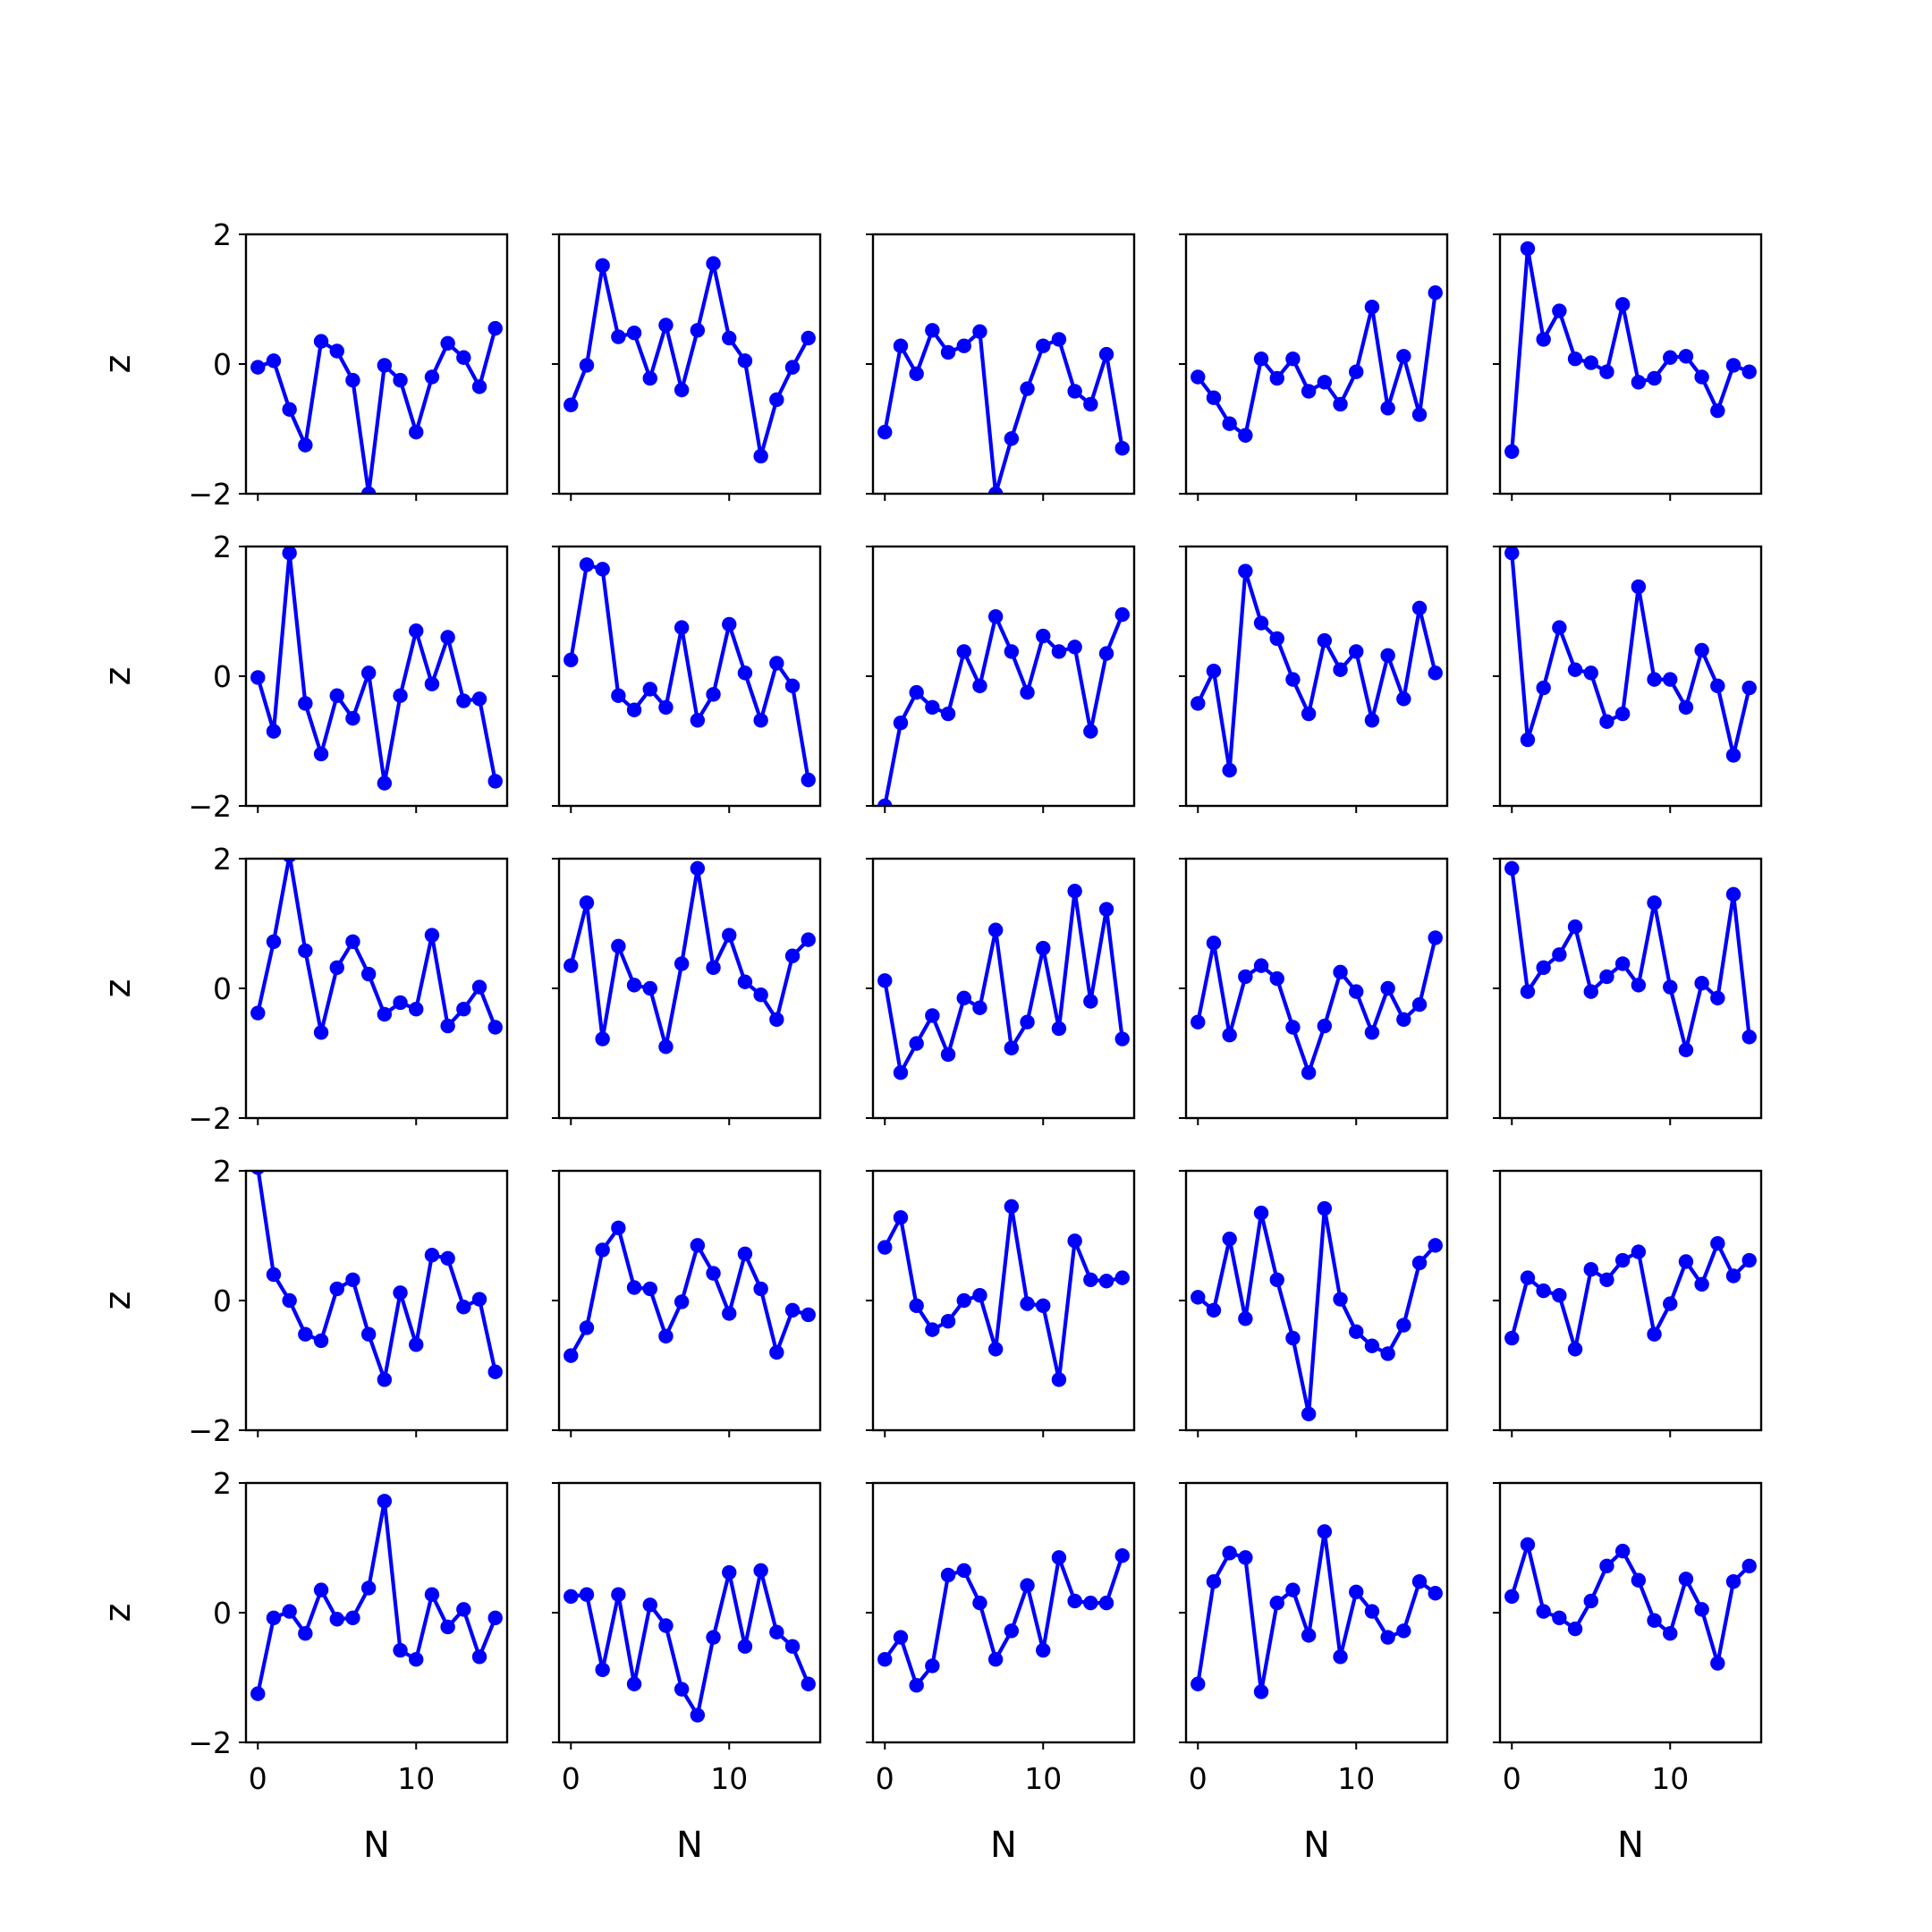 This screenshot has width=1932, height=1932. Describe the element at coordinates (1043, 1778) in the screenshot. I see `x-tick-label: 10` at that location.